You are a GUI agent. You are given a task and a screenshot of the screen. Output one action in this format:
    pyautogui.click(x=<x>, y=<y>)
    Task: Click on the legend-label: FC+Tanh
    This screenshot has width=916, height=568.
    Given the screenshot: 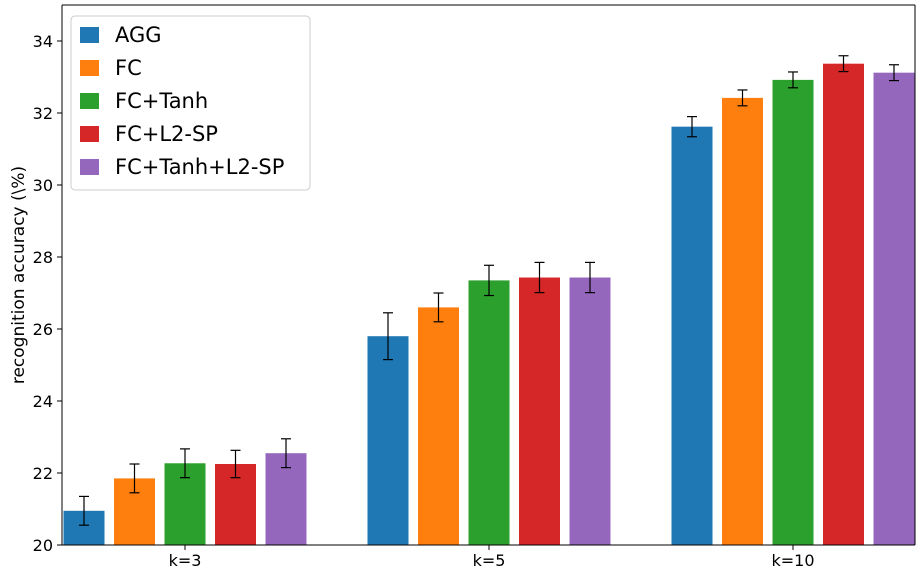 What is the action you would take?
    pyautogui.click(x=161, y=101)
    